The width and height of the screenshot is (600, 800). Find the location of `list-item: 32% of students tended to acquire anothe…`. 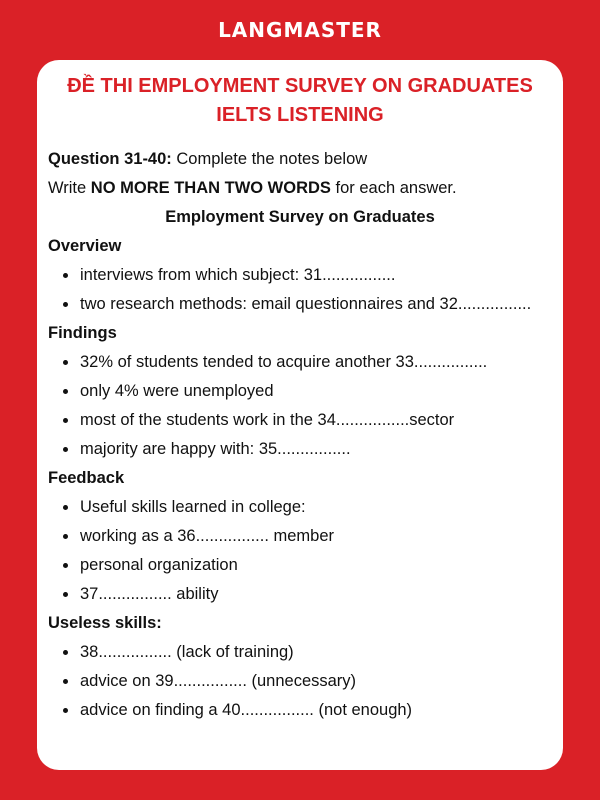

list-item: 32% of students tended to acquire anothe… is located at coordinates (300, 362).